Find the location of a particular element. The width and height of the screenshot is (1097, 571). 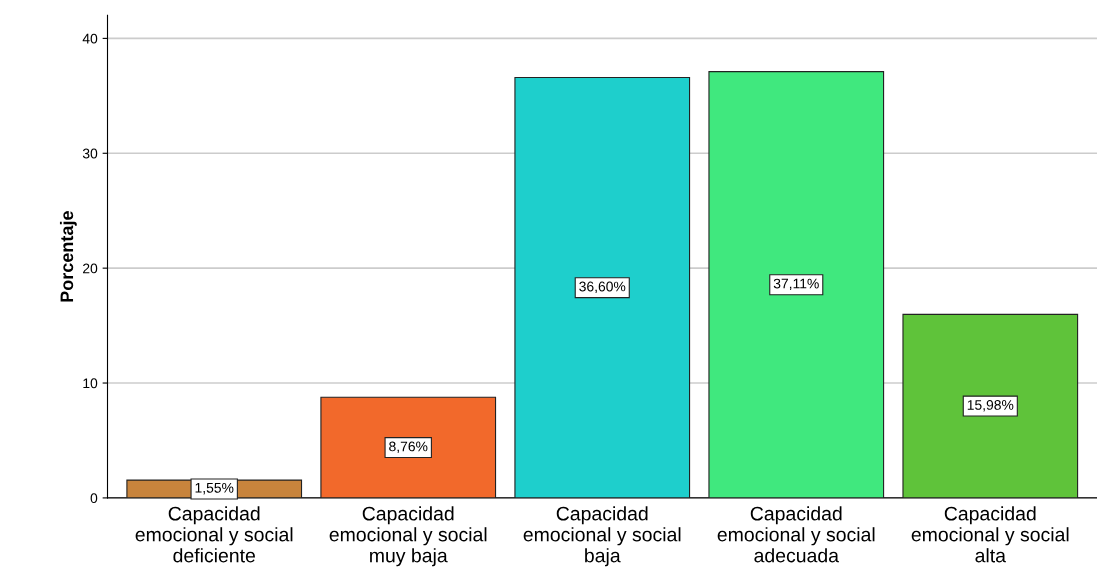

x-tick-label: Capacidad emocional y social deficiente is located at coordinates (214, 534).